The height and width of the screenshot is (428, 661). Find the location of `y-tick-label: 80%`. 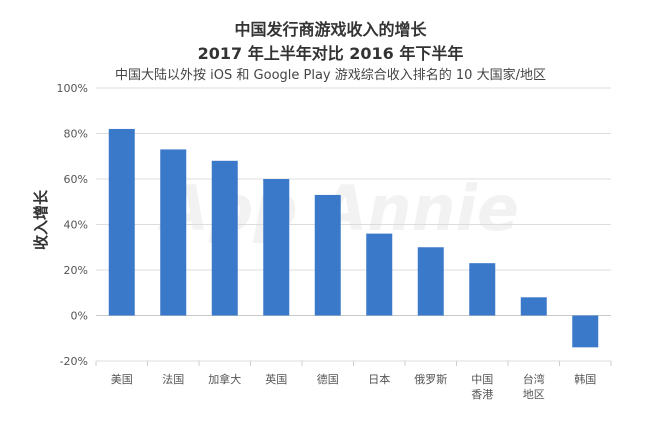

y-tick-label: 80% is located at coordinates (76, 134).